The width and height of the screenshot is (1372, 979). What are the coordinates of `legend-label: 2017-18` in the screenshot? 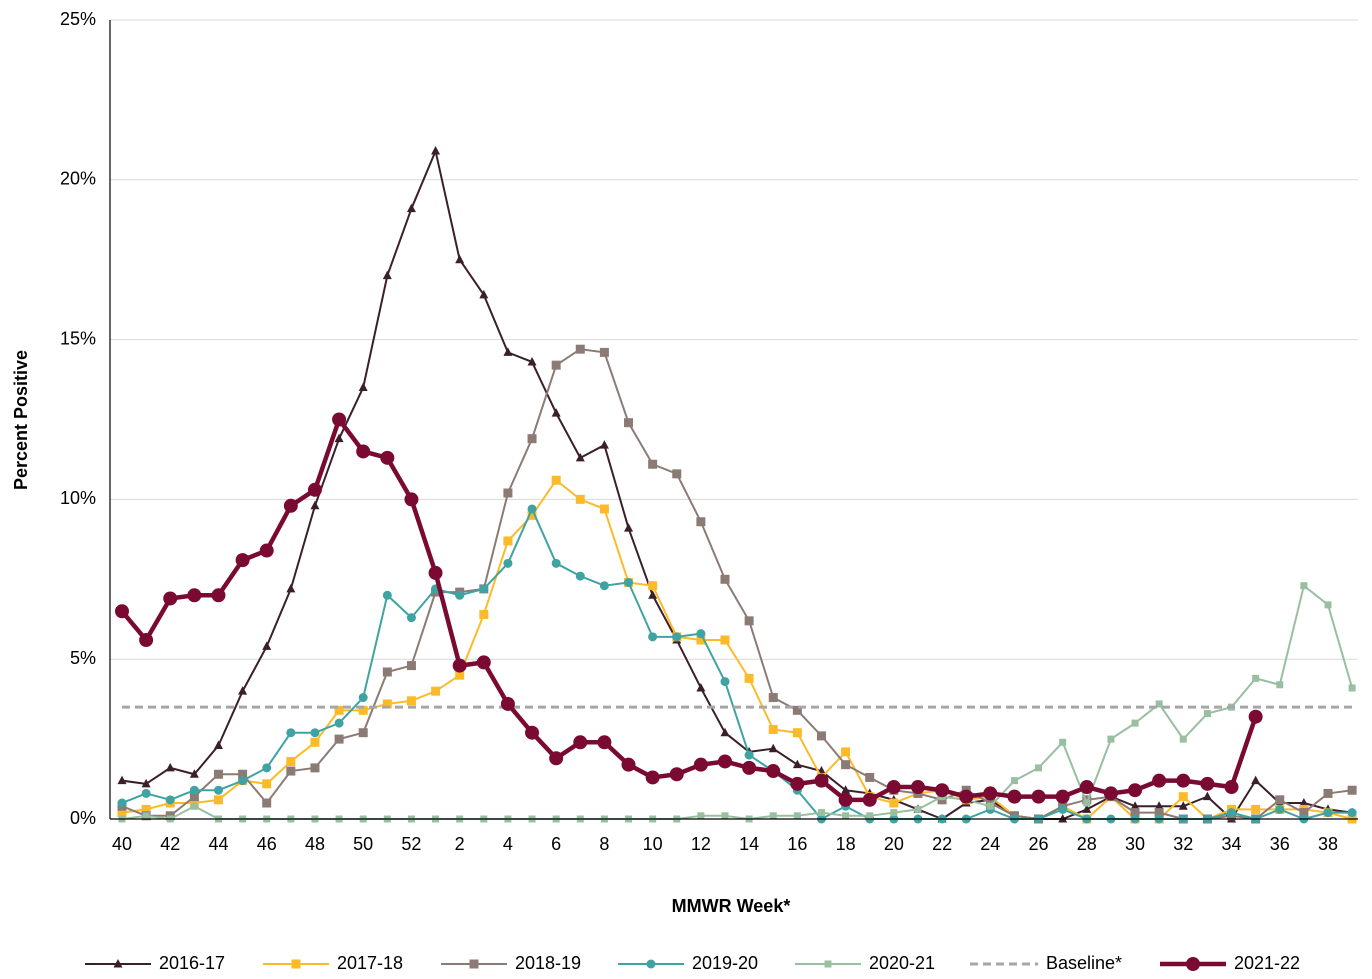 It's located at (370, 963).